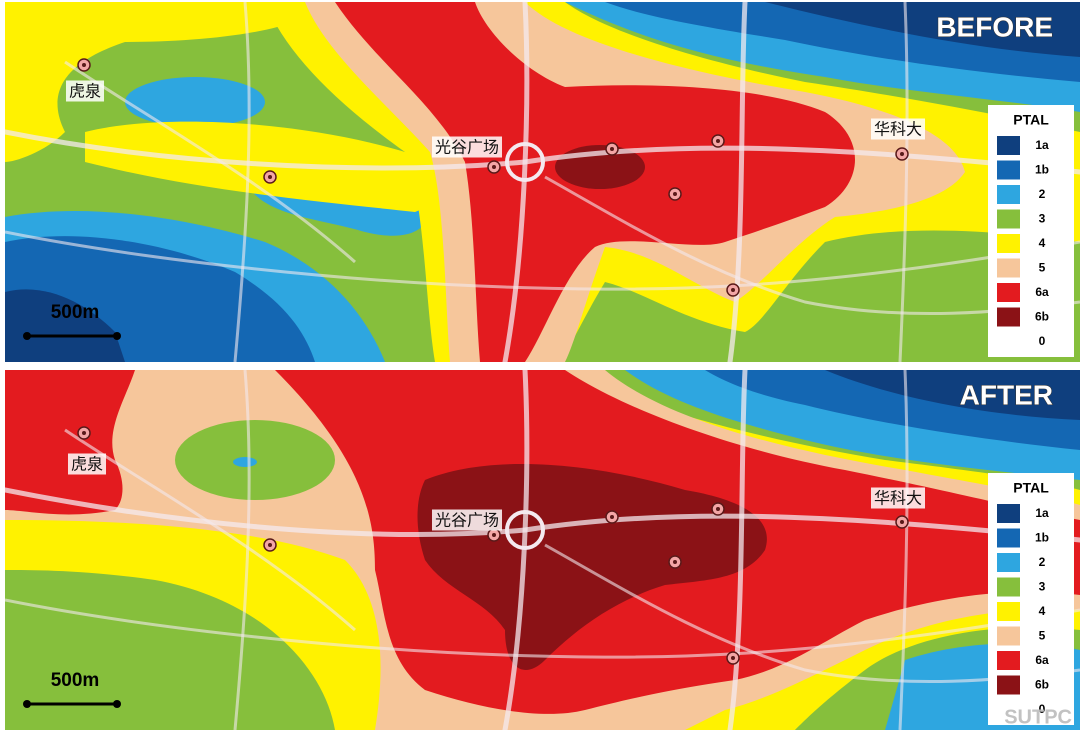 Image resolution: width=1080 pixels, height=738 pixels. What do you see at coordinates (994, 26) in the screenshot?
I see `panel-title: BEFORE` at bounding box center [994, 26].